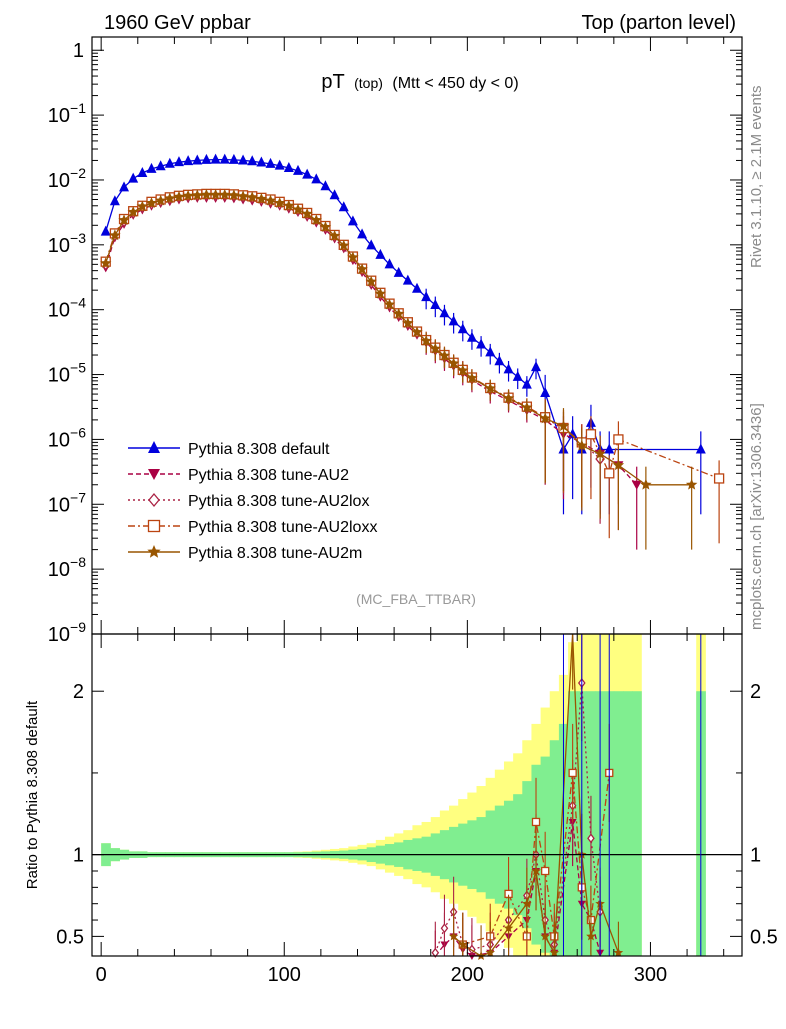 This screenshot has width=786, height=1029. I want to click on y-tick-label: 10⁻⁷, so click(67, 502).